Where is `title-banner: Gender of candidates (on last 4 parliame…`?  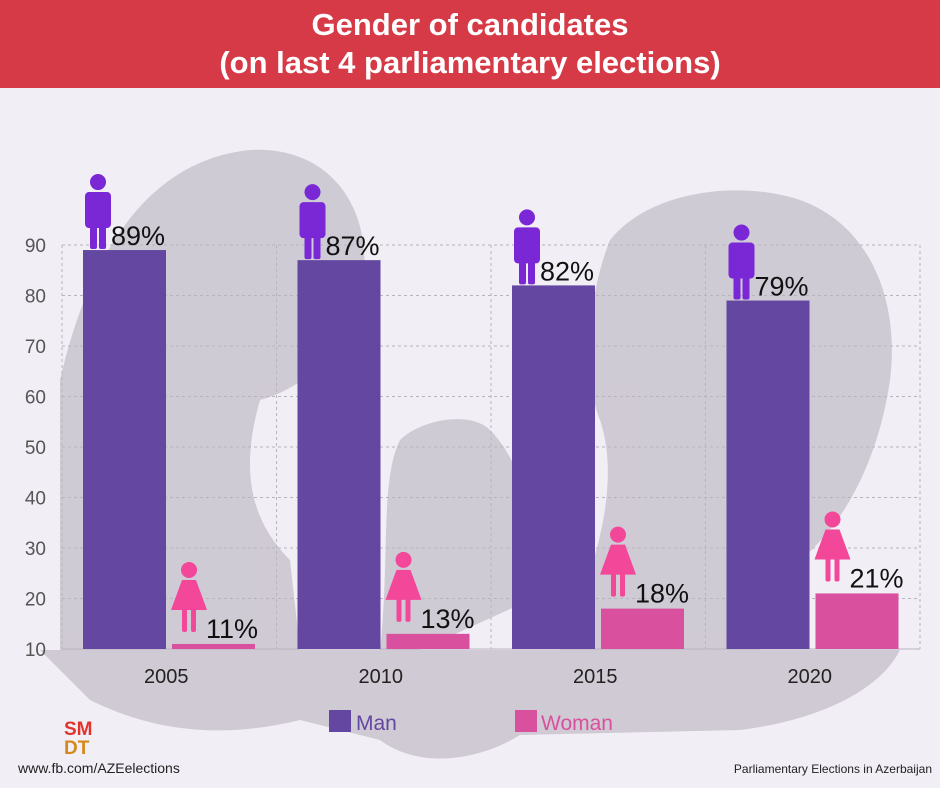 title-banner: Gender of candidates (on last 4 parliame… is located at coordinates (470, 44).